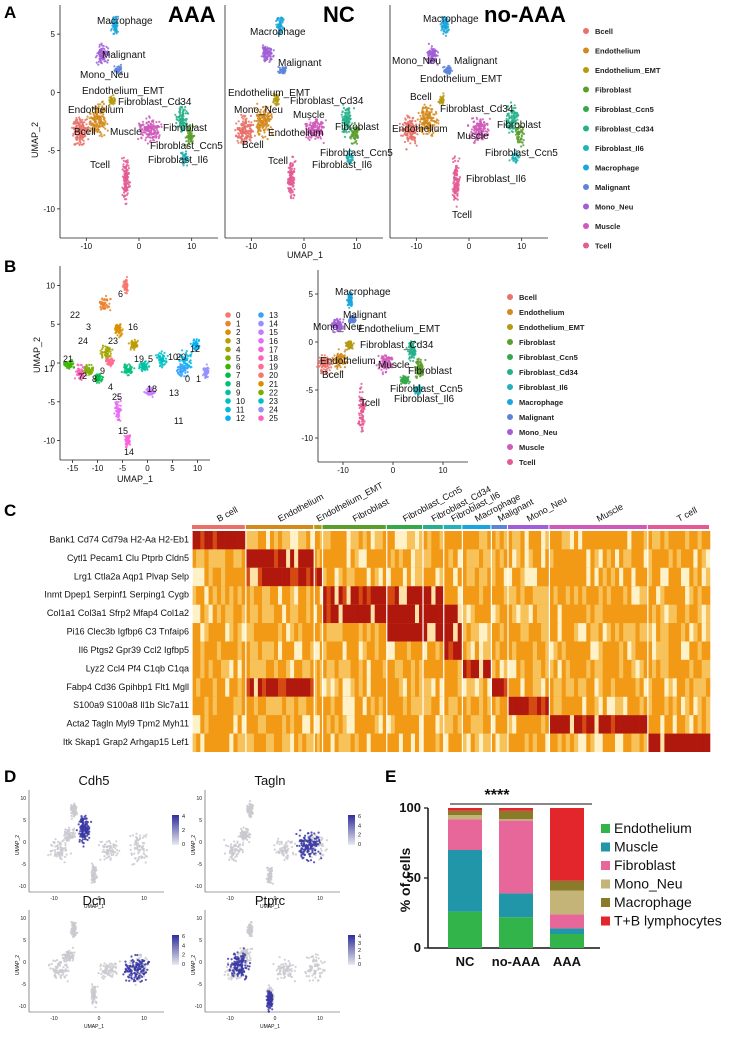  I want to click on panel-a-legend-label: Fibroblast_Il6, so click(619, 148).